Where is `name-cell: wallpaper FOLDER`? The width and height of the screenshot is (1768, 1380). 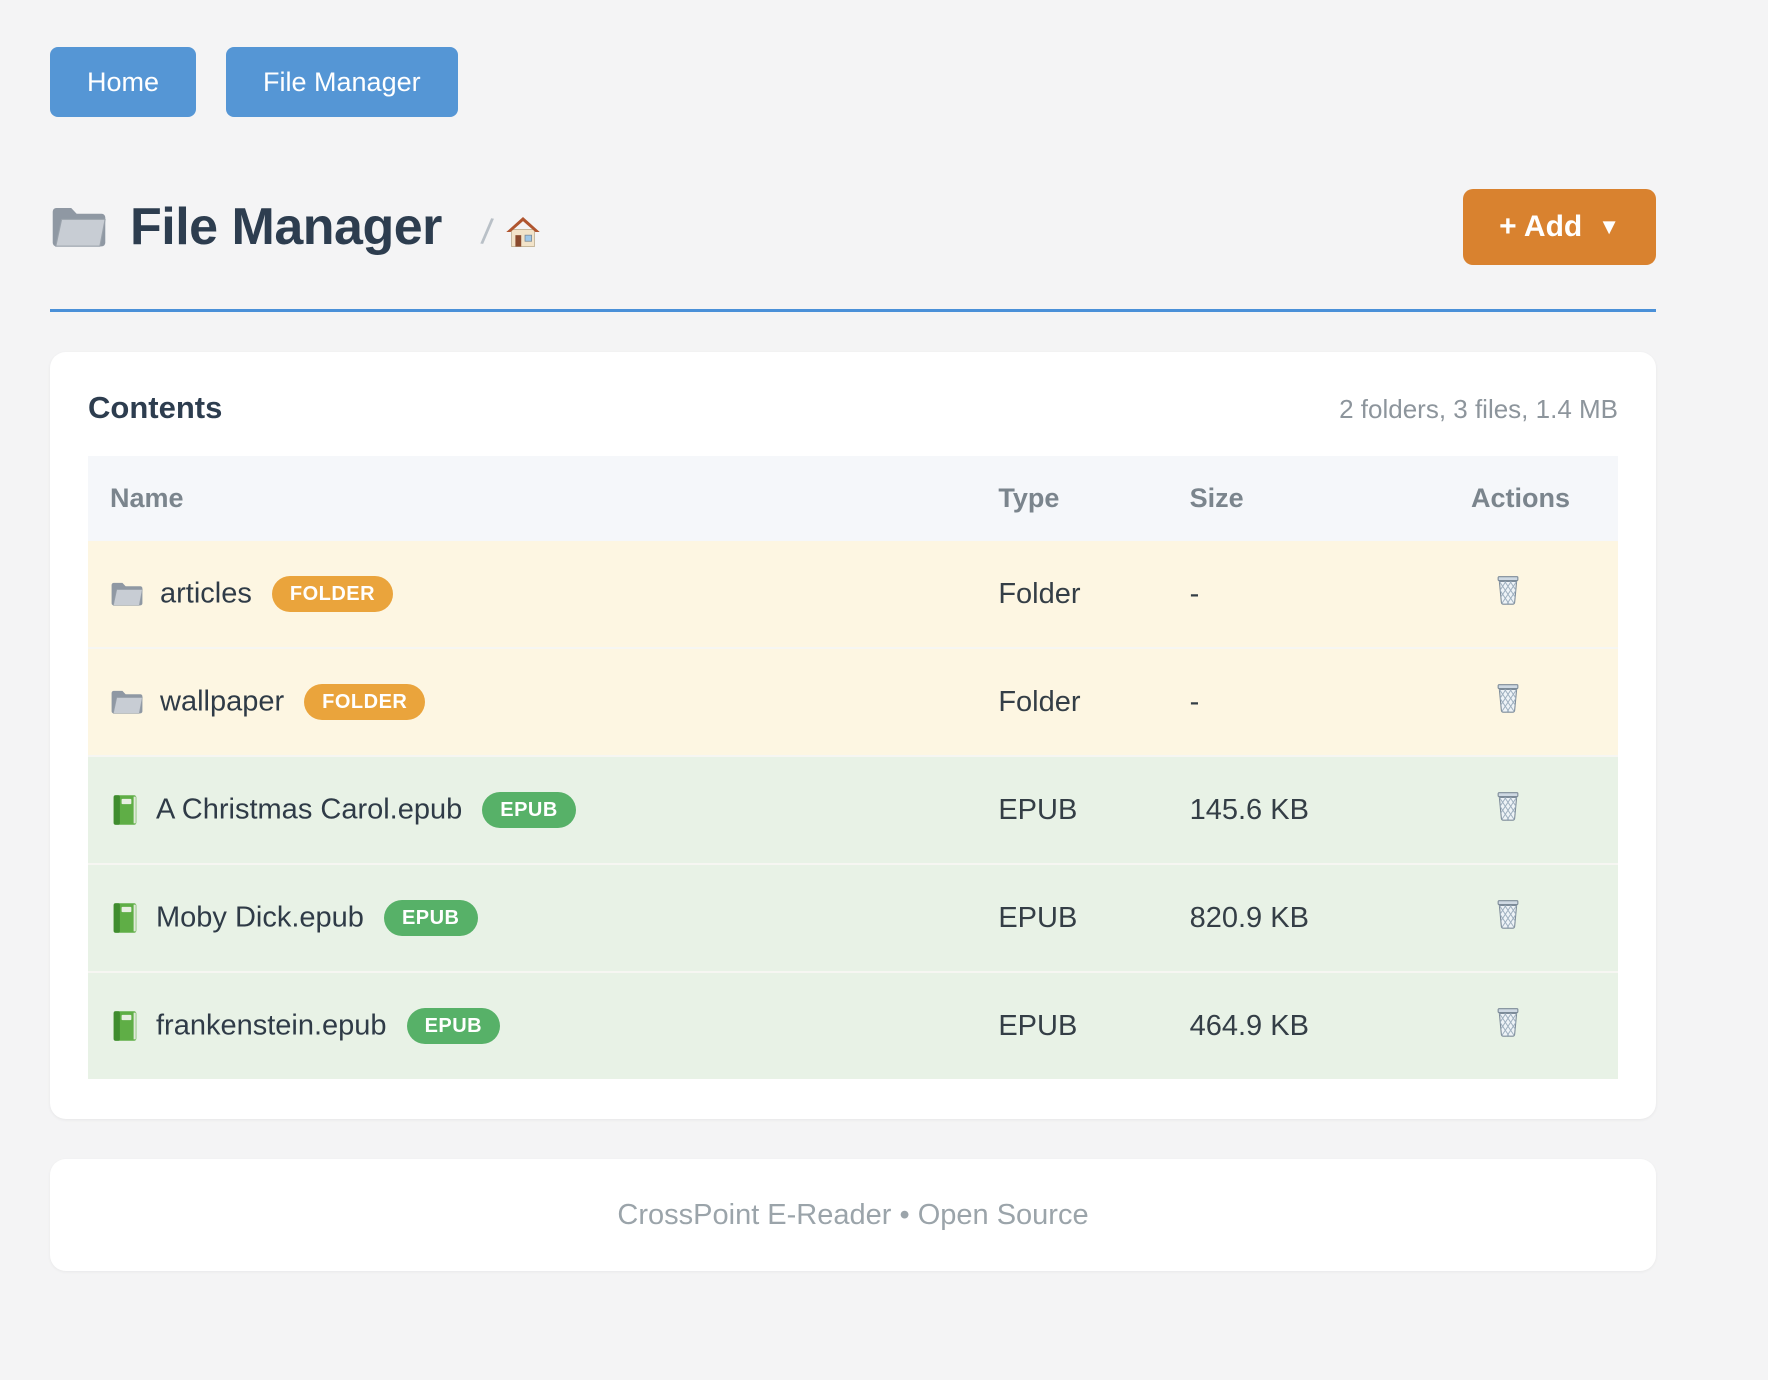
name-cell: wallpaper FOLDER is located at coordinates (543, 702).